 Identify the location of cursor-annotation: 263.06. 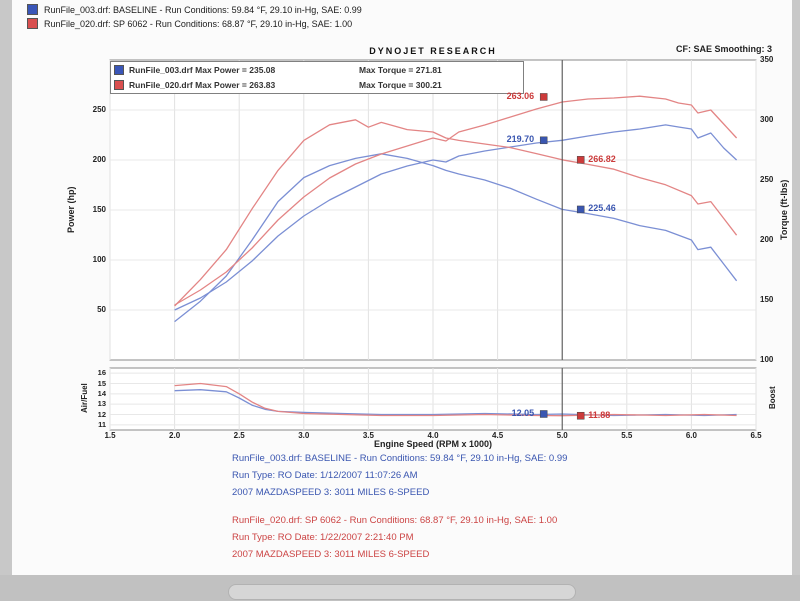
(520, 95).